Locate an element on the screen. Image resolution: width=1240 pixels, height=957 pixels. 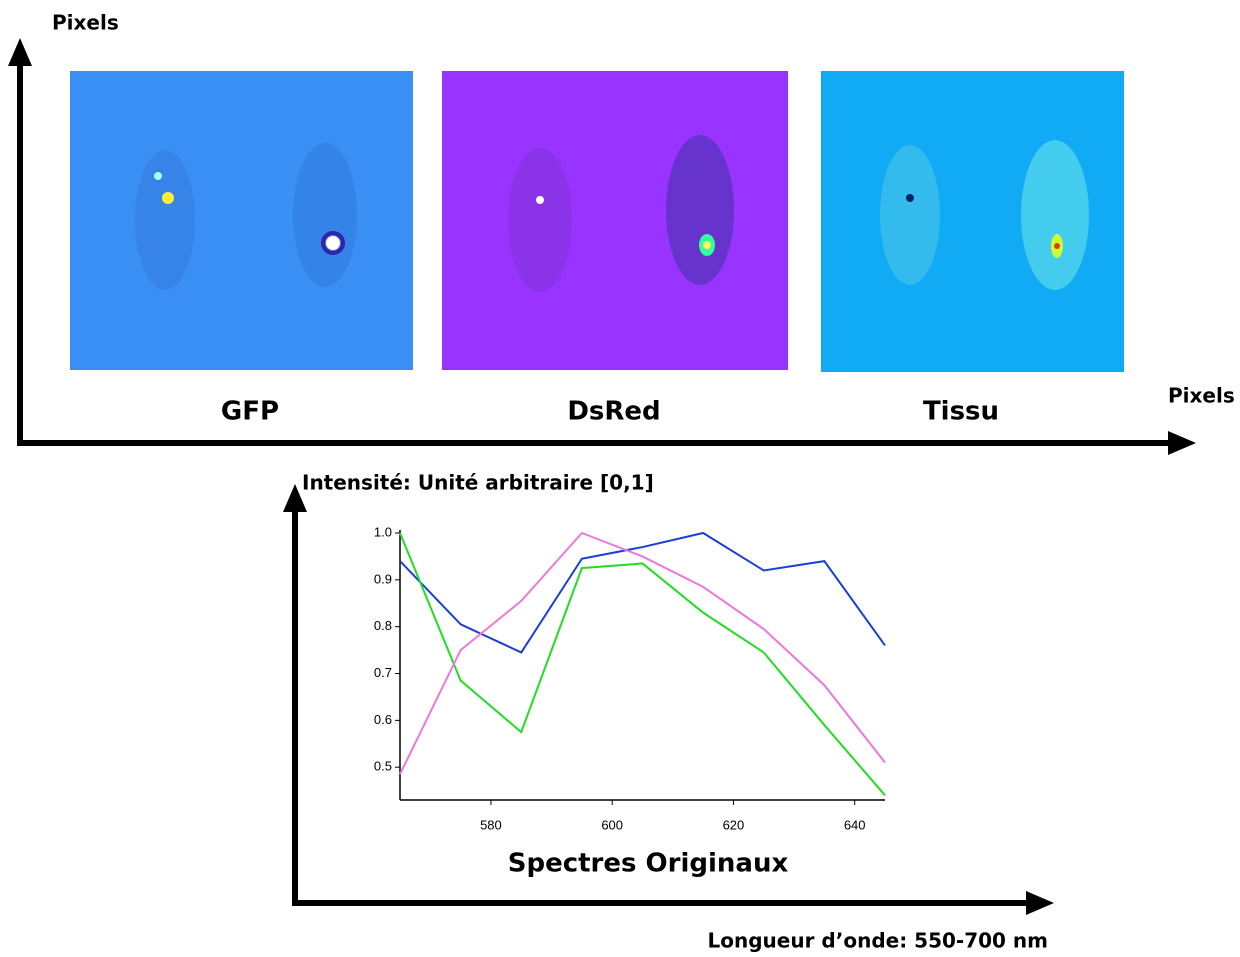
y-tick-label: 0.7 is located at coordinates (383, 672).